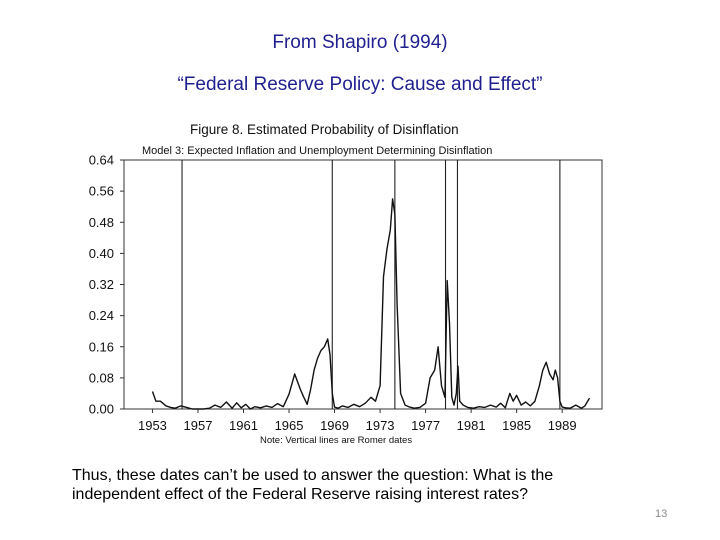 This screenshot has width=720, height=540. I want to click on x-tick-label: 1985, so click(516, 425).